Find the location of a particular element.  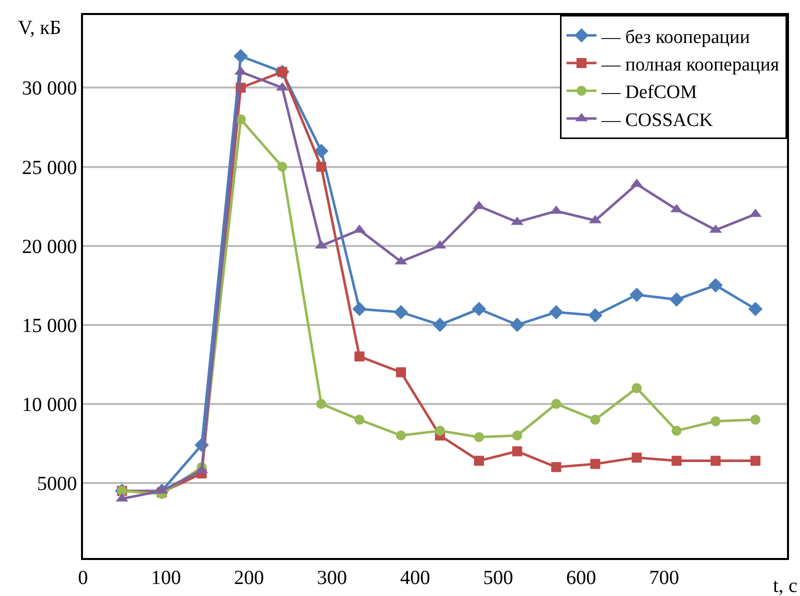

x-tick-label: 0 is located at coordinates (83, 578).